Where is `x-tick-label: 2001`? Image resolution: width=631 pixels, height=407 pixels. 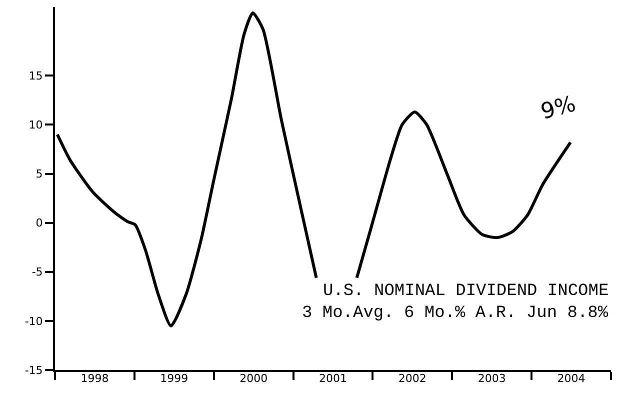
x-tick-label: 2001 is located at coordinates (333, 378).